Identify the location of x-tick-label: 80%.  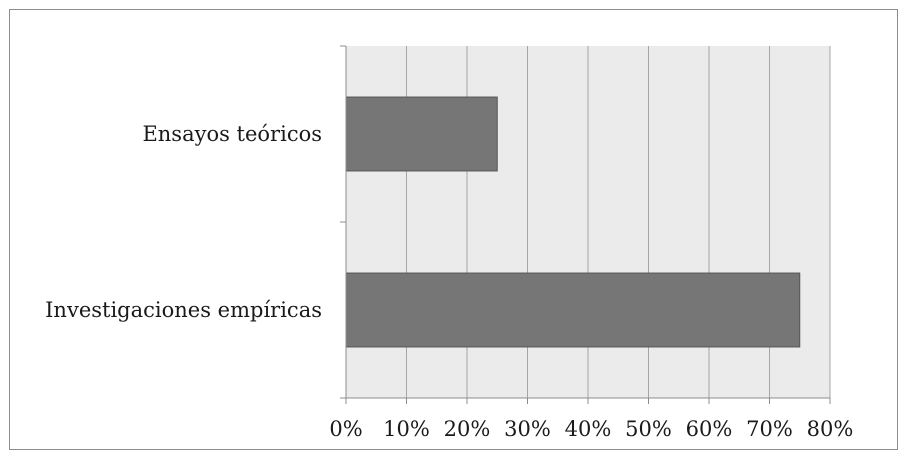
(830, 429).